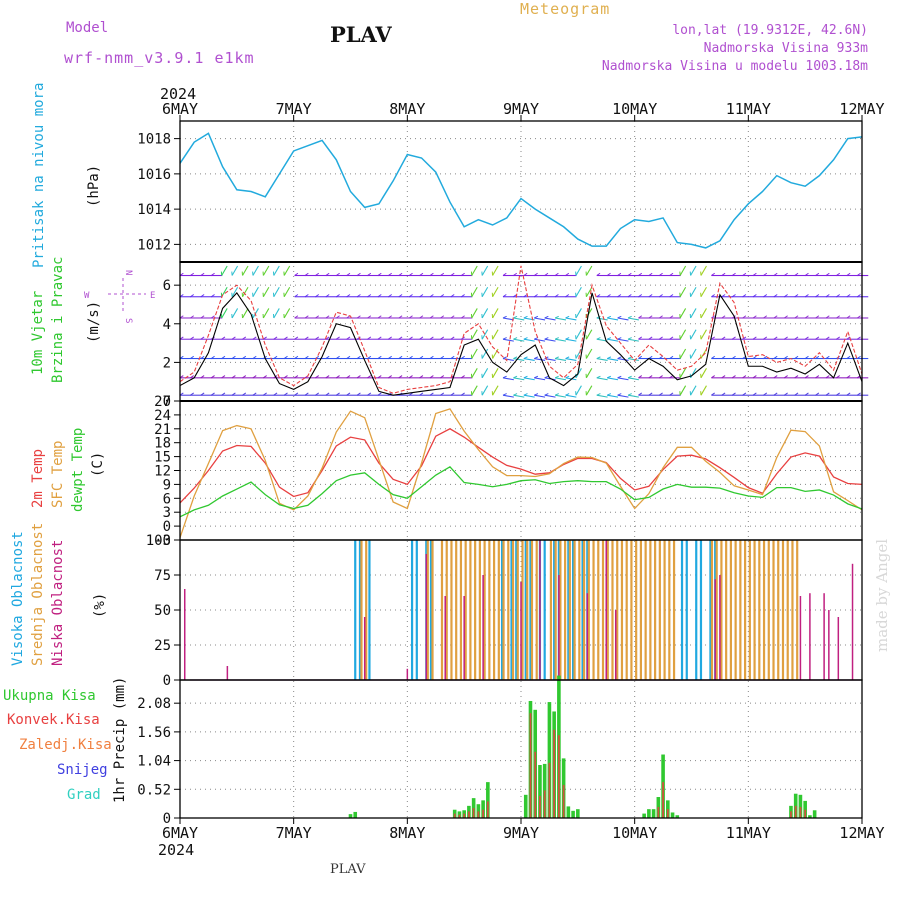 The width and height of the screenshot is (900, 900). I want to click on lonlat-label: lon,lat (19.9312E, 42.6N), so click(770, 30).